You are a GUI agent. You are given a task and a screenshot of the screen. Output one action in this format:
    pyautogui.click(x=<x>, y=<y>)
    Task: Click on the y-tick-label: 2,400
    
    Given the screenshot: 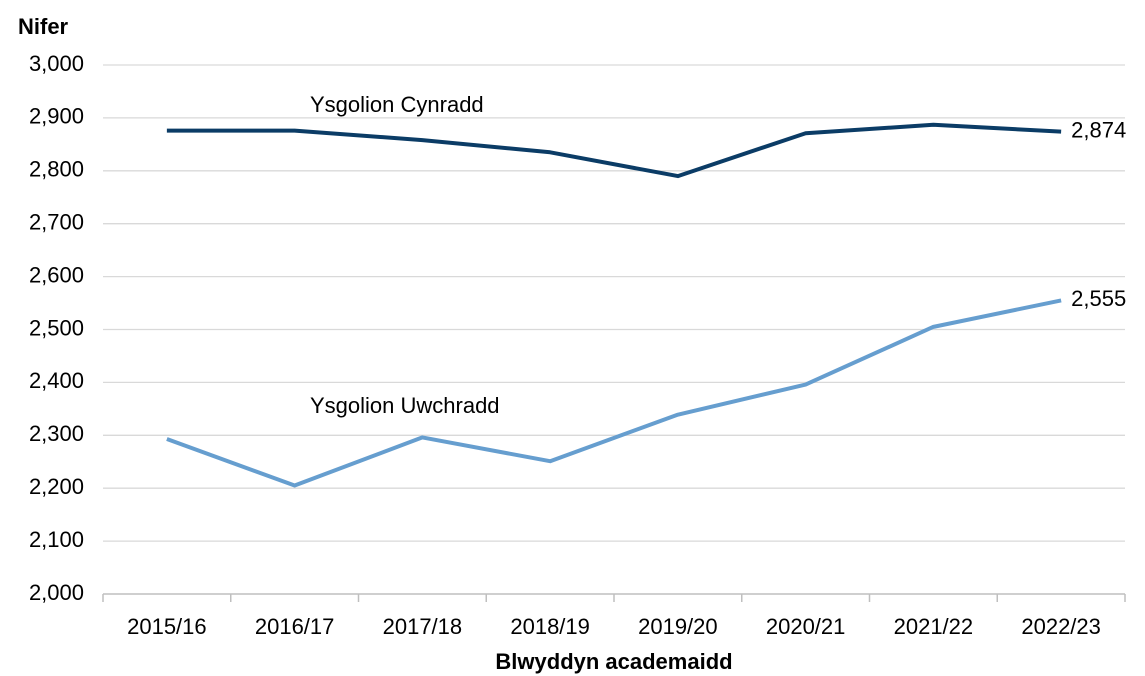 What is the action you would take?
    pyautogui.click(x=56, y=380)
    